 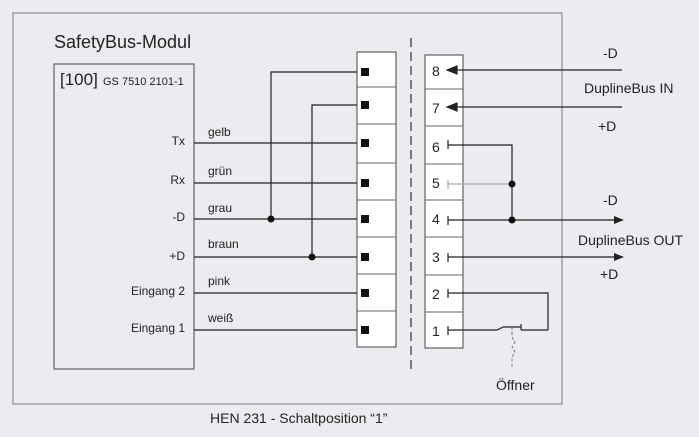 What do you see at coordinates (312, 257) in the screenshot?
I see `junction-dot-plus-d` at bounding box center [312, 257].